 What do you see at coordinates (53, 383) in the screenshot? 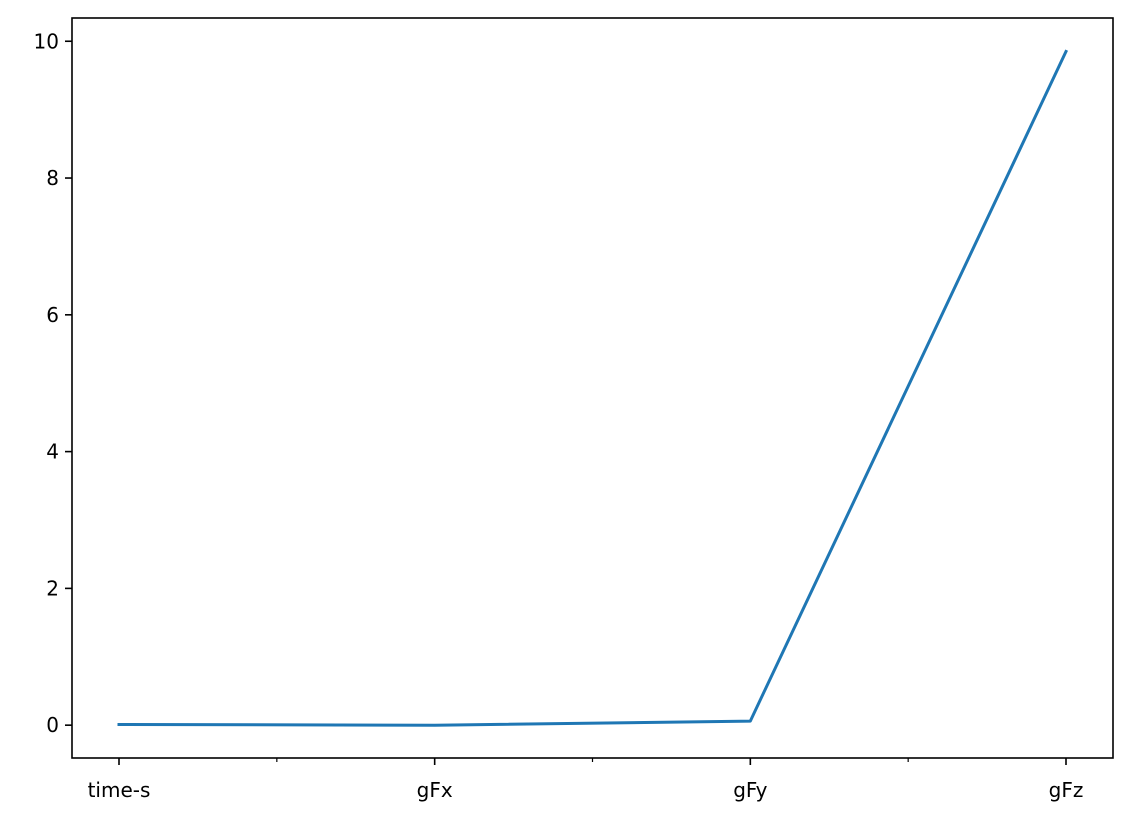
I see `y-axis: 0 2 4 6 8 10` at bounding box center [53, 383].